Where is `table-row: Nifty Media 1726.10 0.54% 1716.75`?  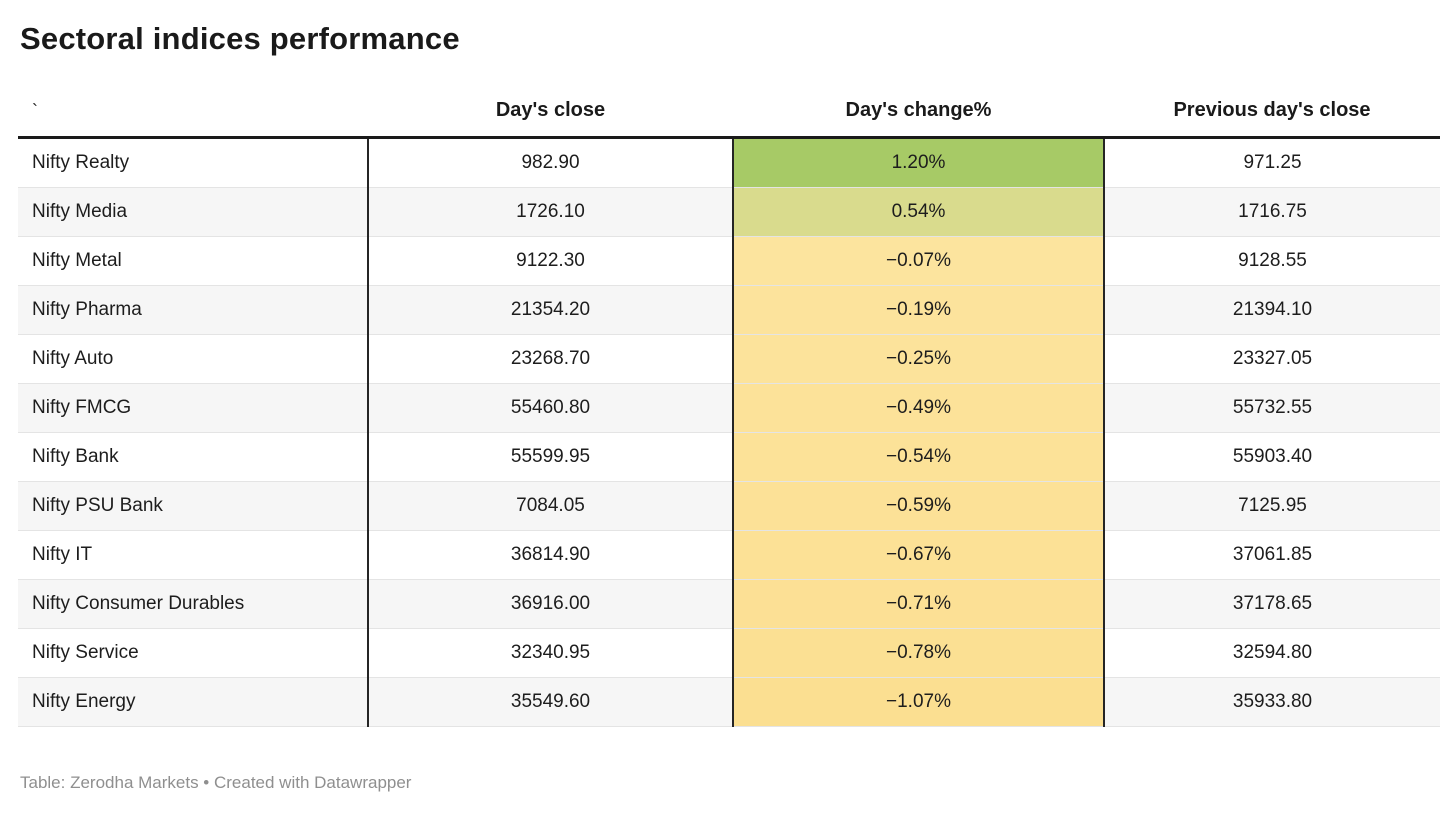
table-row: Nifty Media 1726.10 0.54% 1716.75 is located at coordinates (729, 212).